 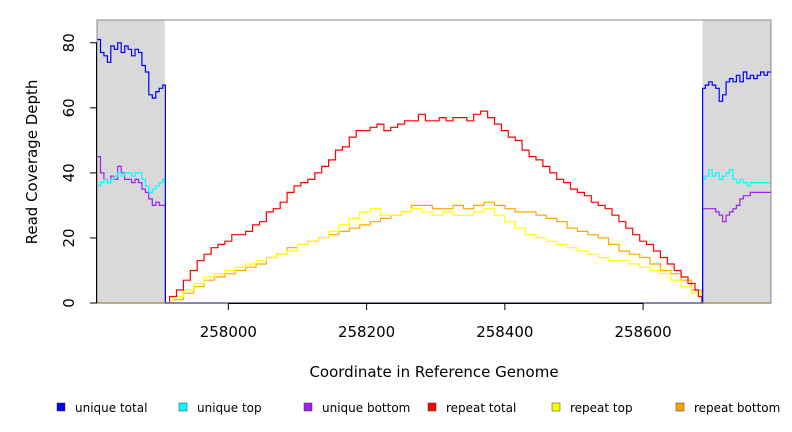 What do you see at coordinates (69, 303) in the screenshot?
I see `y-tick-label: 0` at bounding box center [69, 303].